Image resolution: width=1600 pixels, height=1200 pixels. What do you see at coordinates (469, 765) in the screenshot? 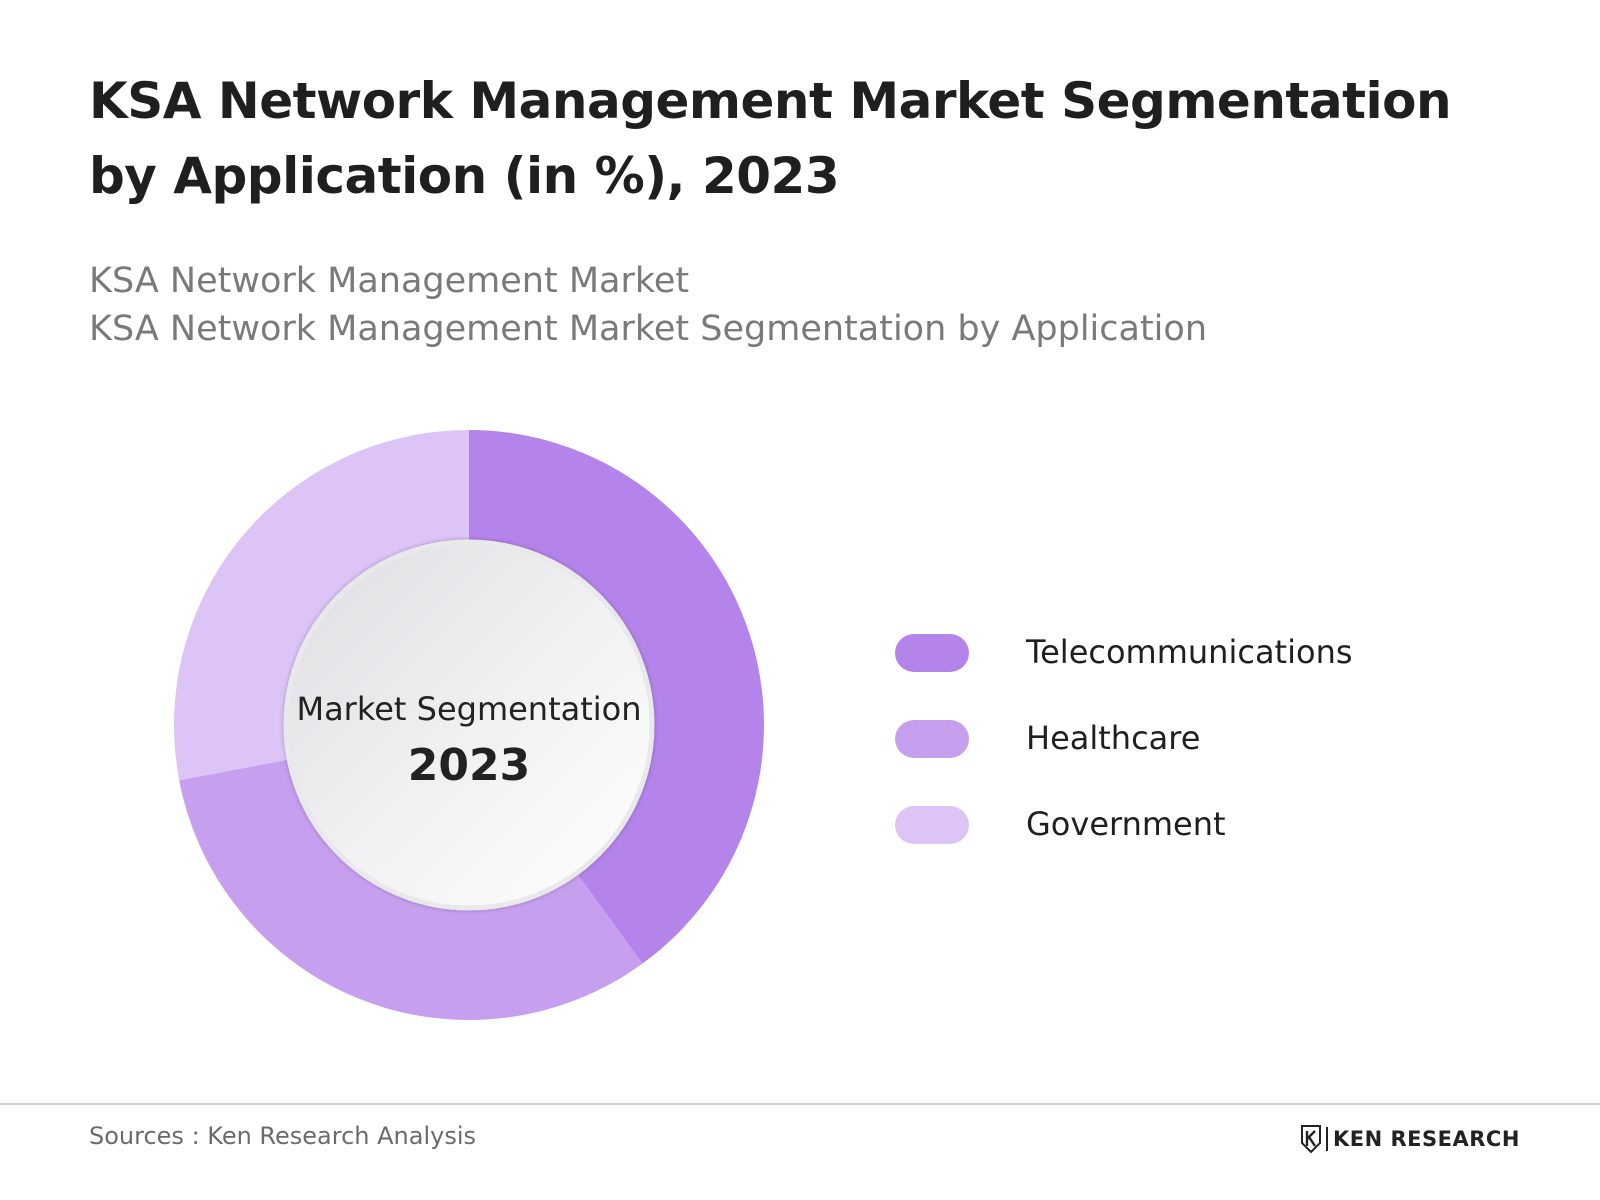
I see `center-value: 2023` at bounding box center [469, 765].